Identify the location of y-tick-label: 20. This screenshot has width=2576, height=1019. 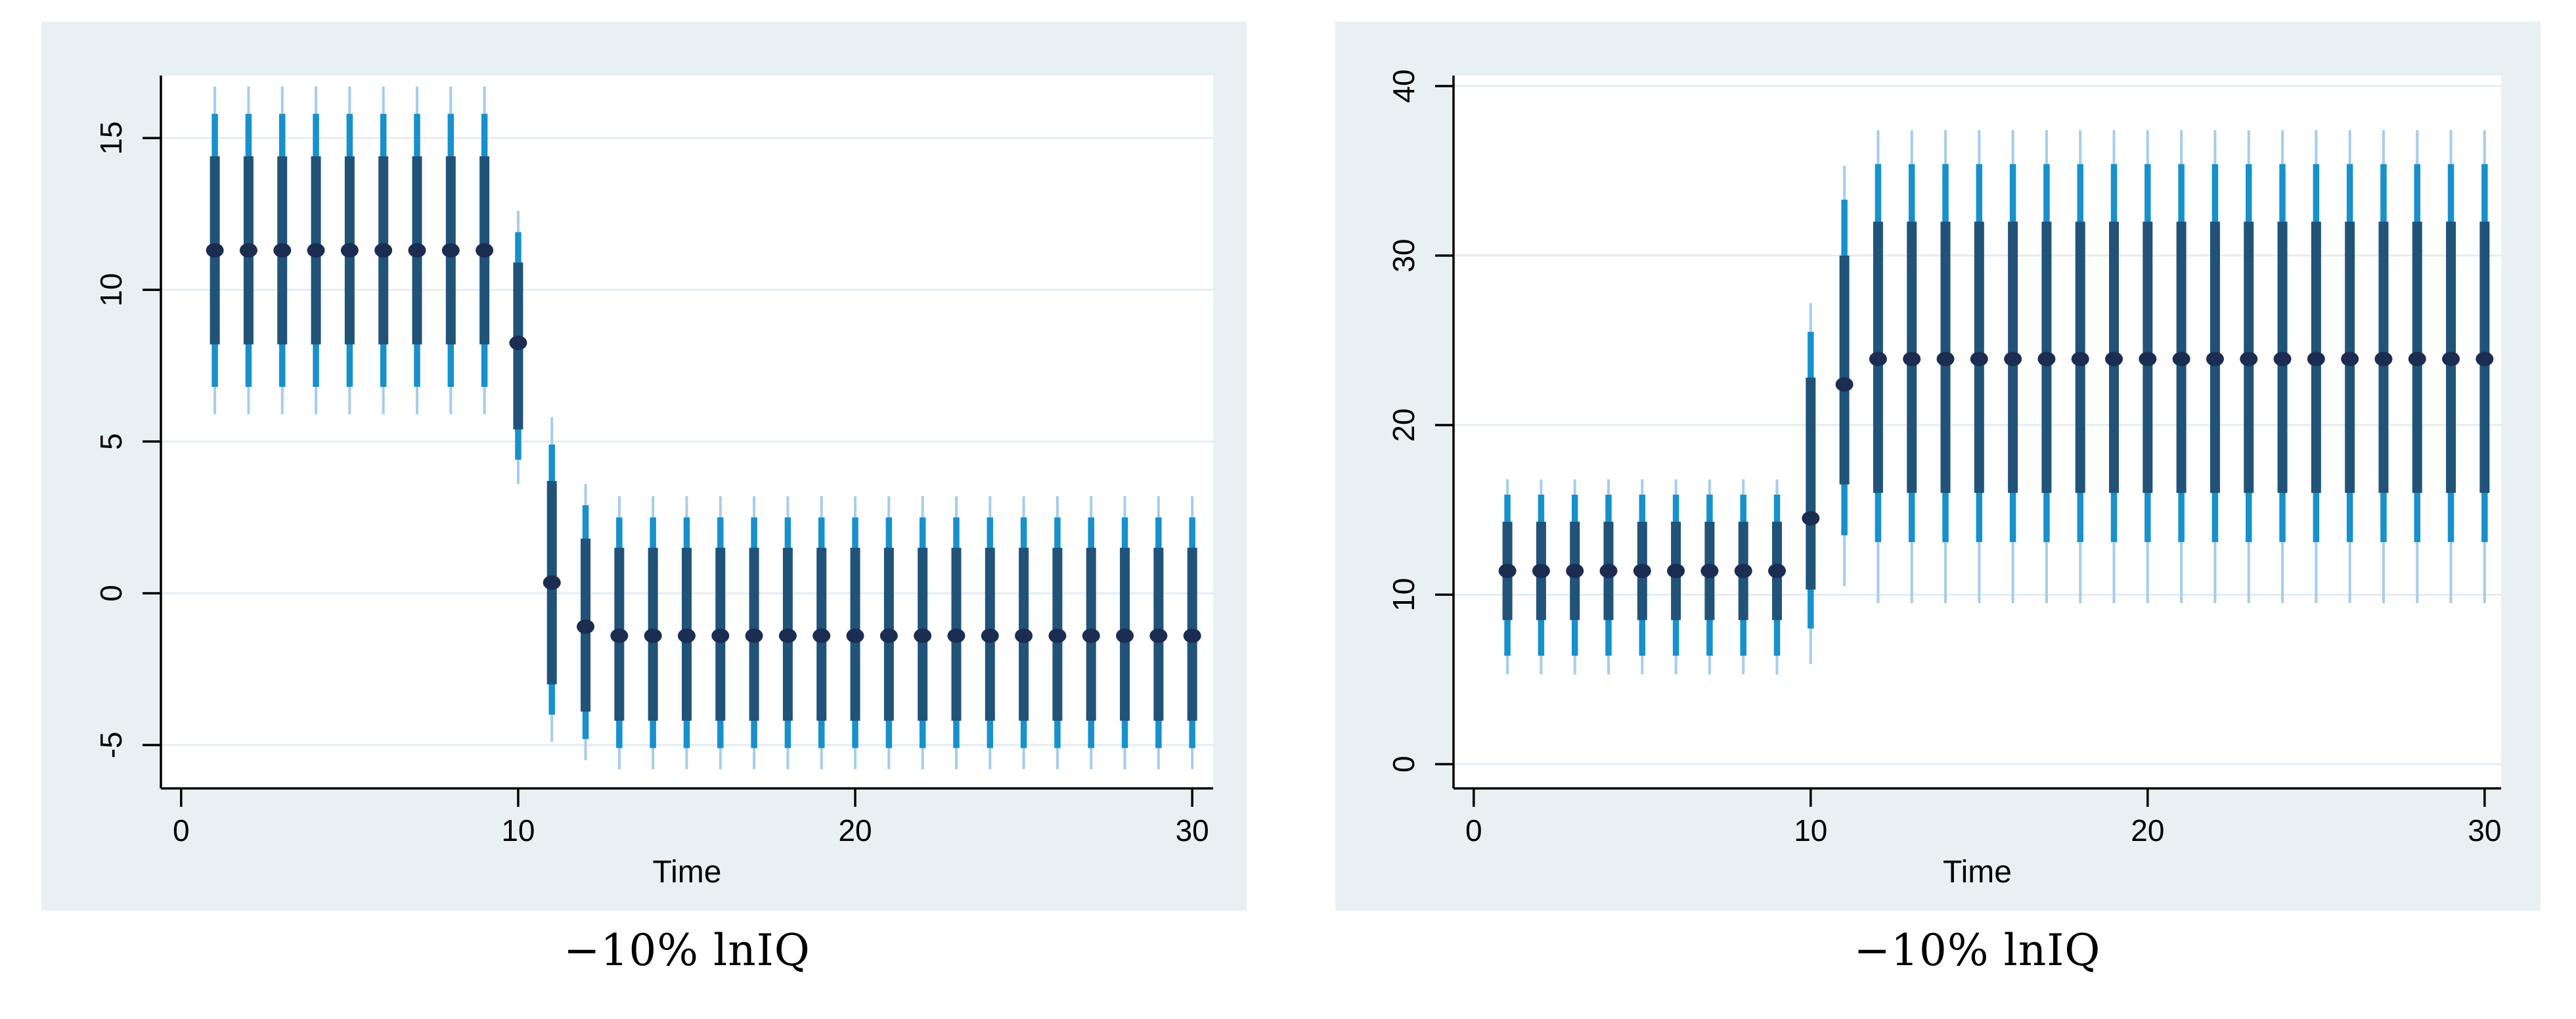
(1404, 425).